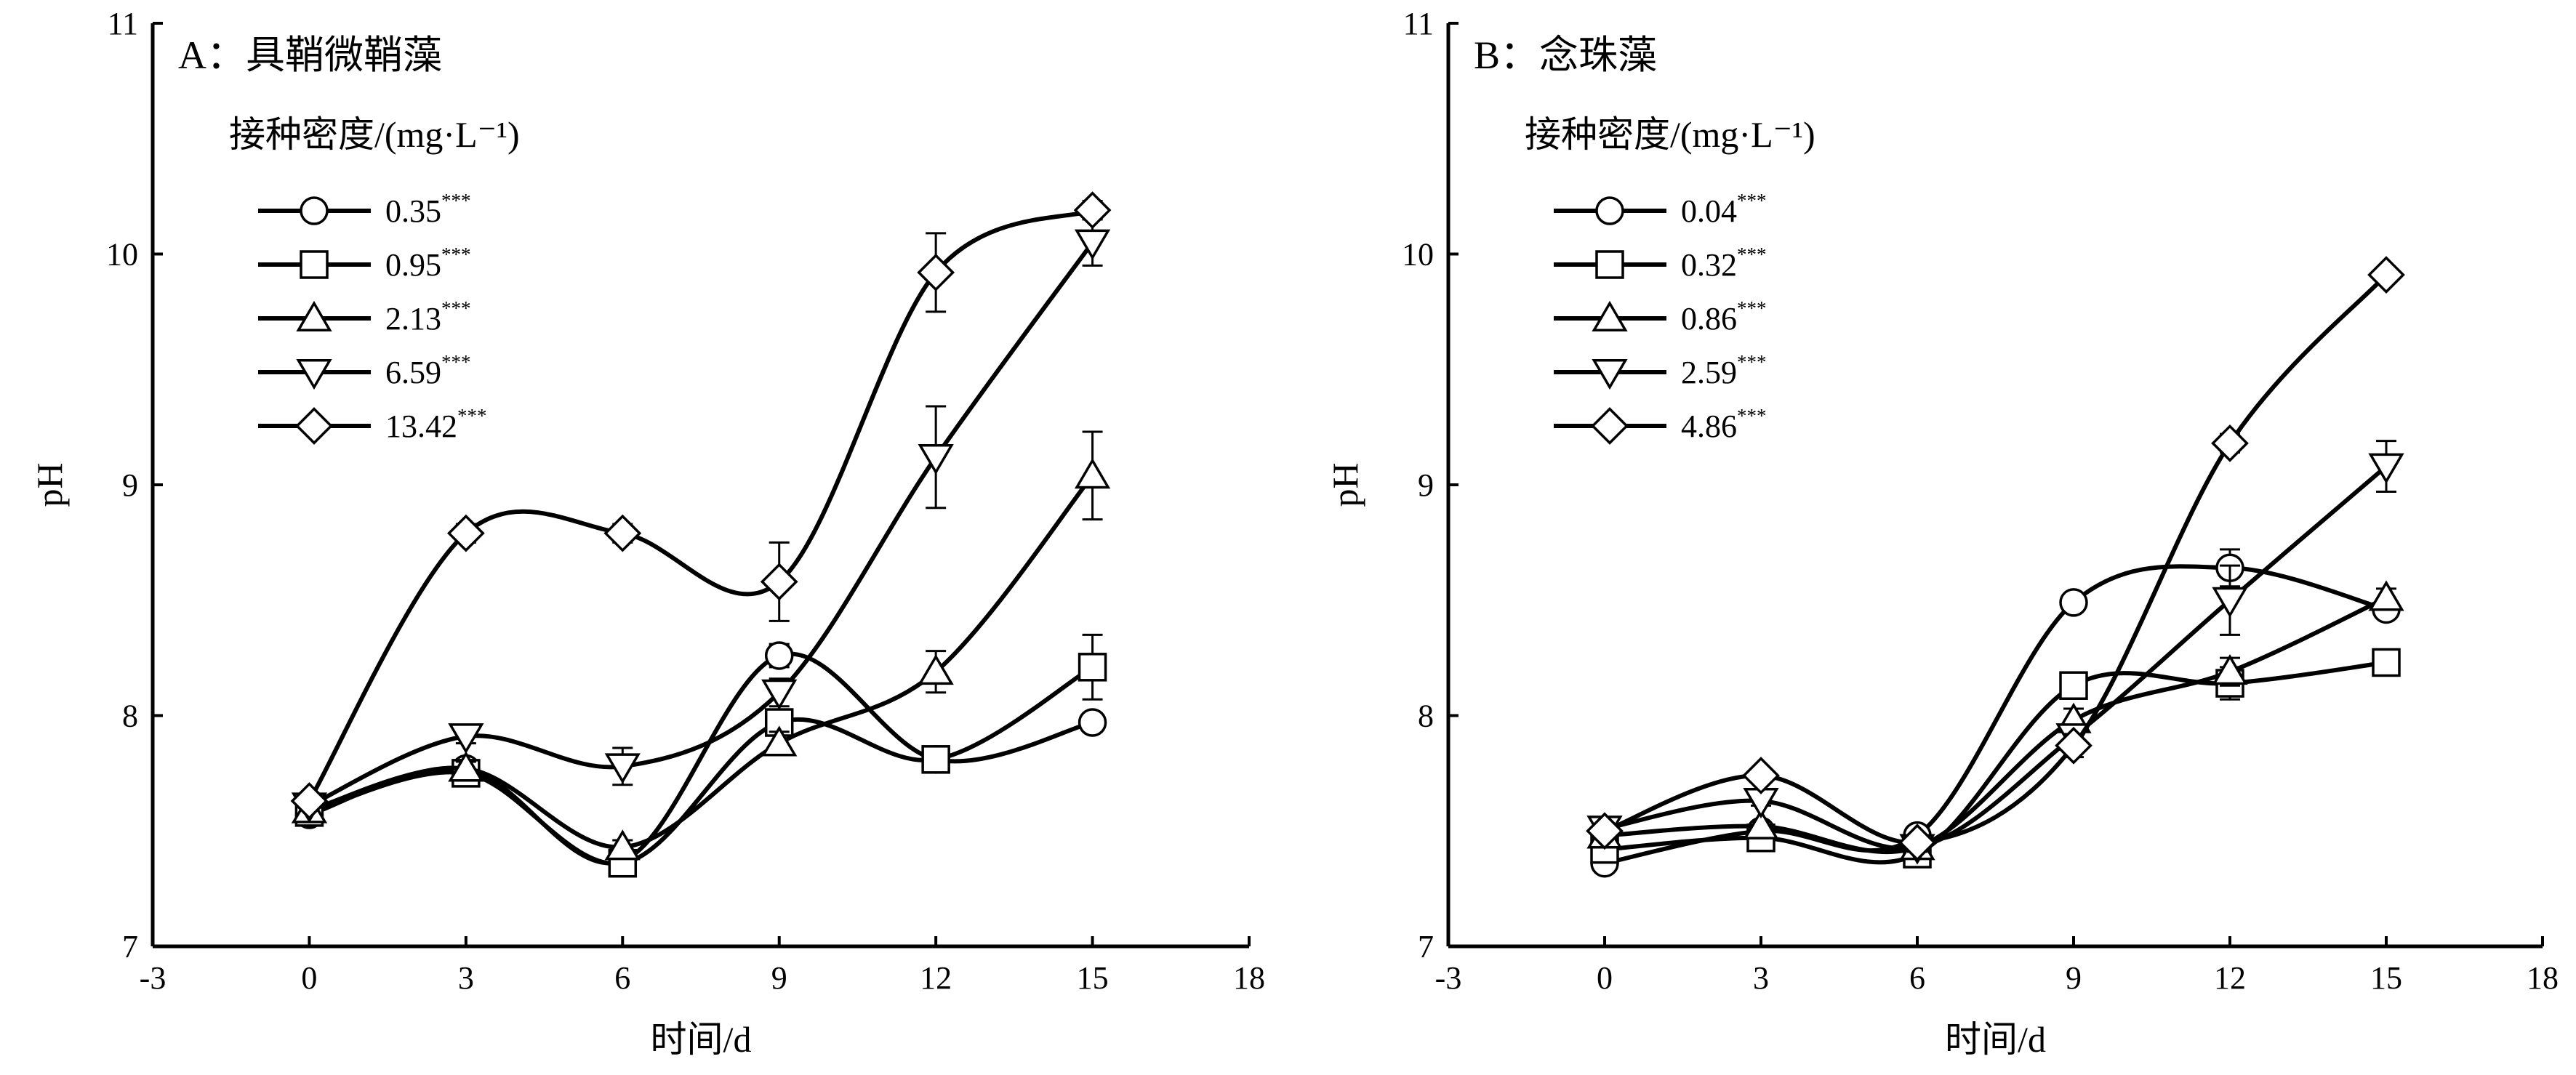 The width and height of the screenshot is (2576, 1075). What do you see at coordinates (1724, 209) in the screenshot?
I see `legend-label: 0.04***` at bounding box center [1724, 209].